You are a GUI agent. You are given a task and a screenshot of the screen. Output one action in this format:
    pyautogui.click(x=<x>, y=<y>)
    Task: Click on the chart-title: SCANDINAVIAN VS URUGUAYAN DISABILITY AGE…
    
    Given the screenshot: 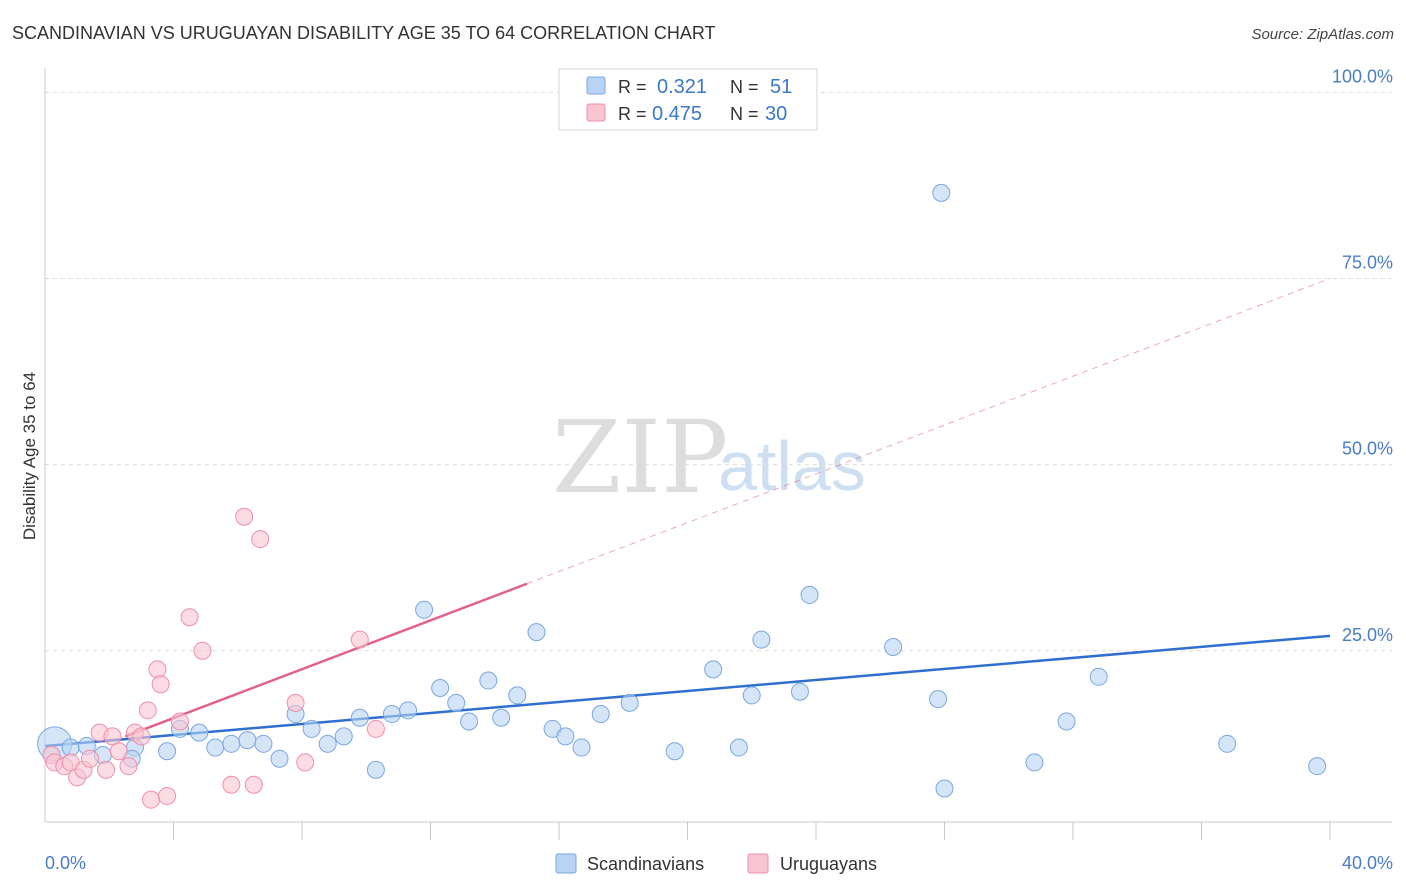 What is the action you would take?
    pyautogui.click(x=364, y=33)
    